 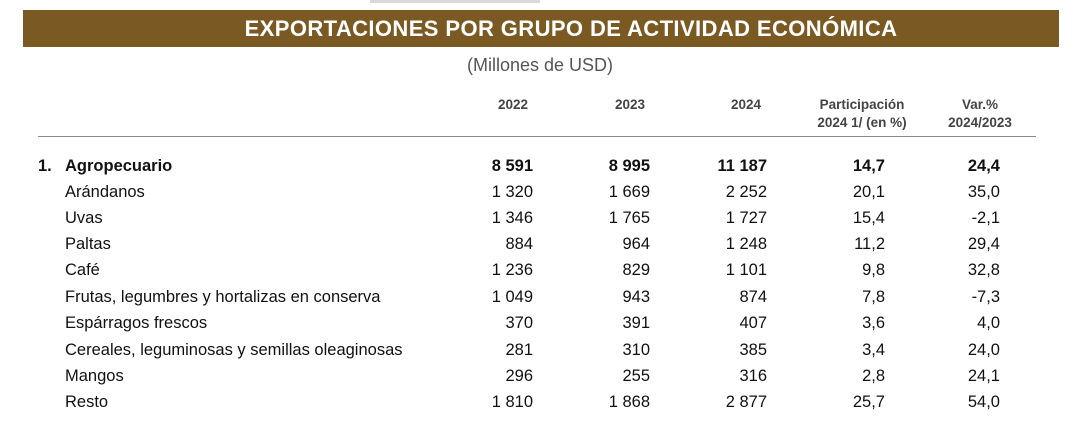 I want to click on cell-variacion: -2,1, so click(x=985, y=218).